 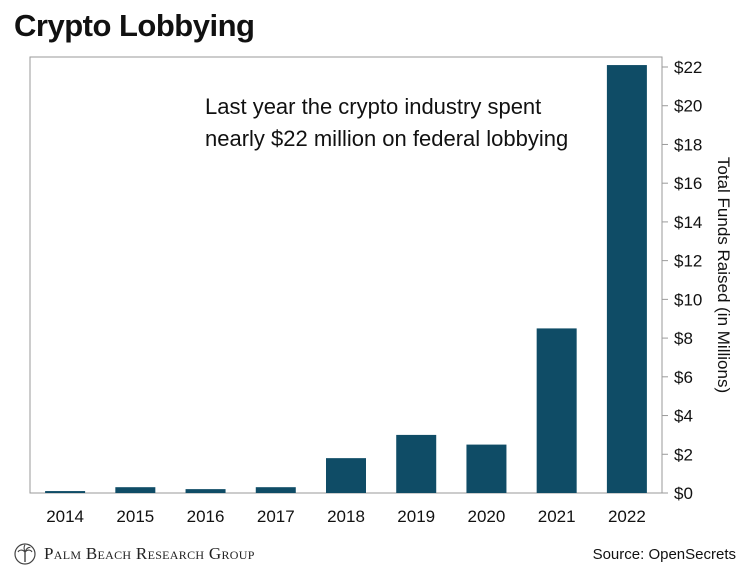 I want to click on x-tick-label: 2016, so click(x=206, y=516).